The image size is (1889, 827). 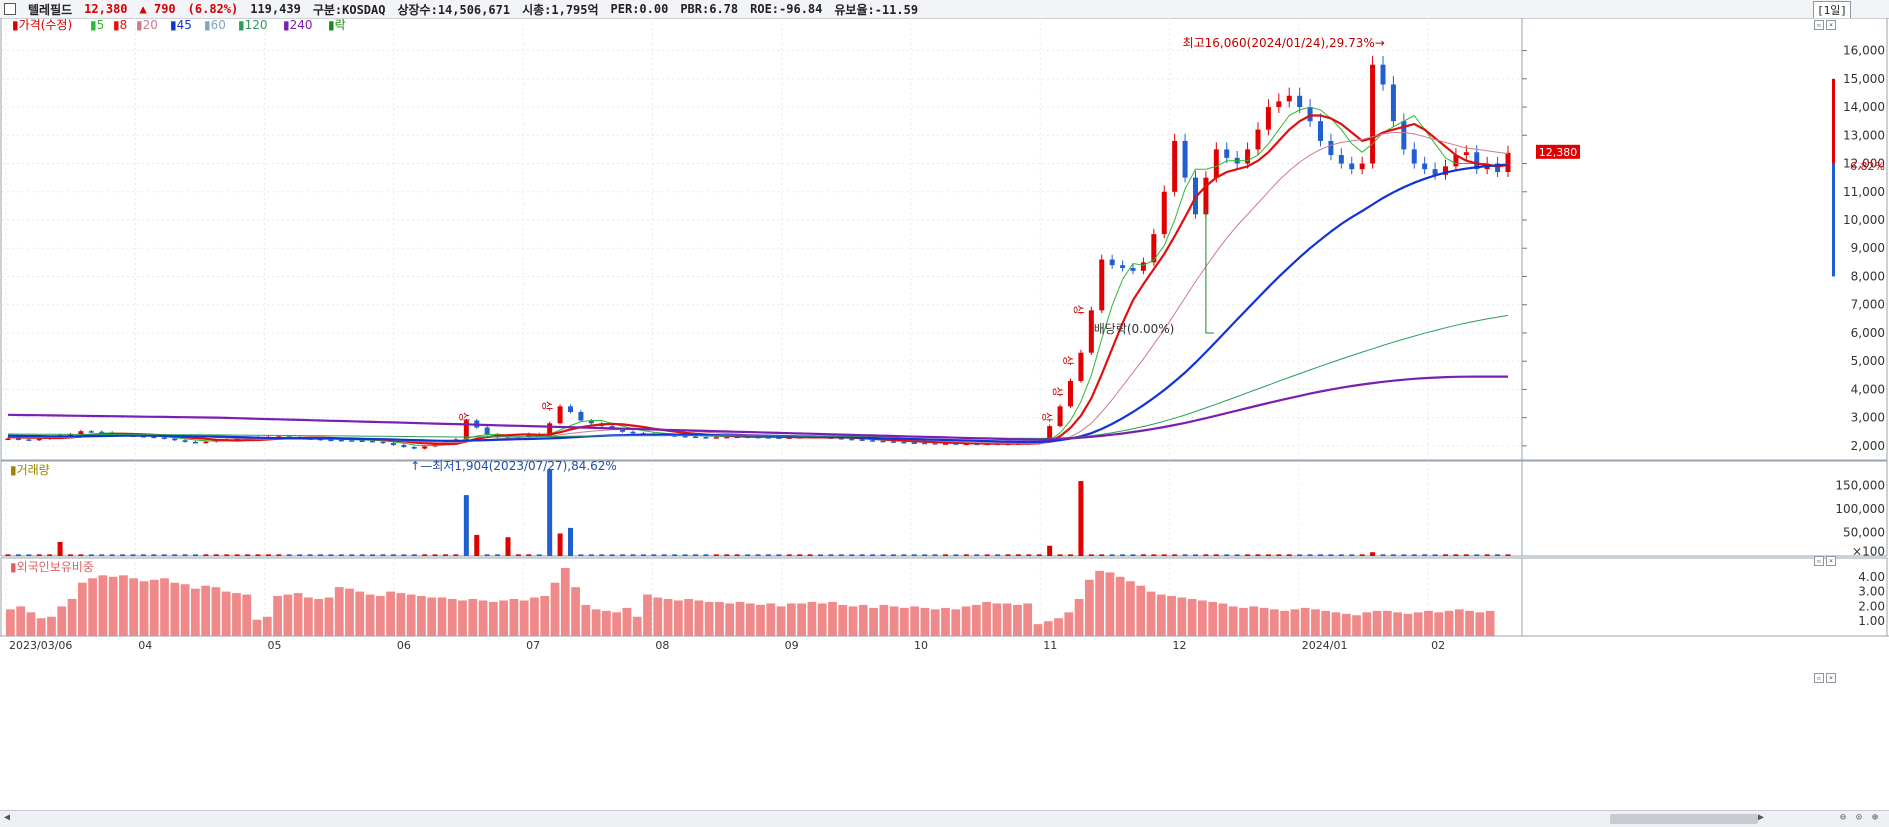 What do you see at coordinates (1832, 10) in the screenshot?
I see `period-selector: [1일]` at bounding box center [1832, 10].